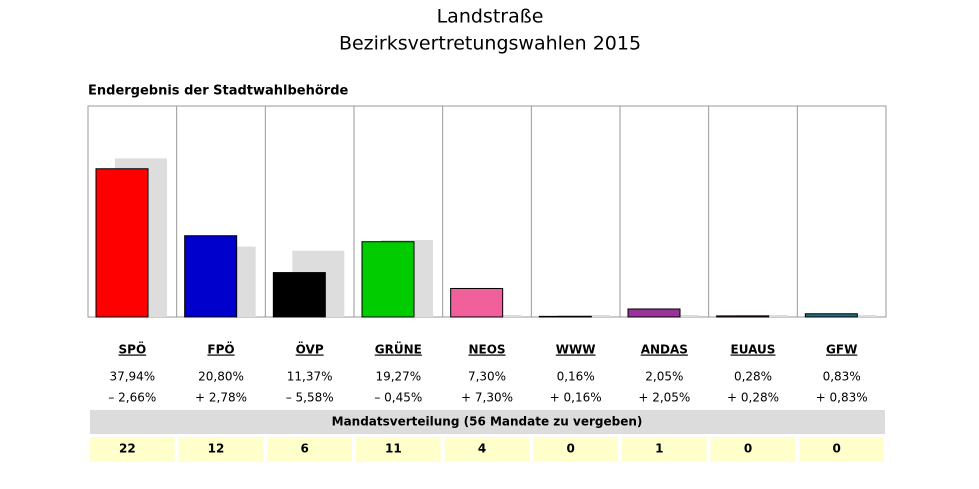  I want to click on party-link: EUAUS, so click(753, 350).